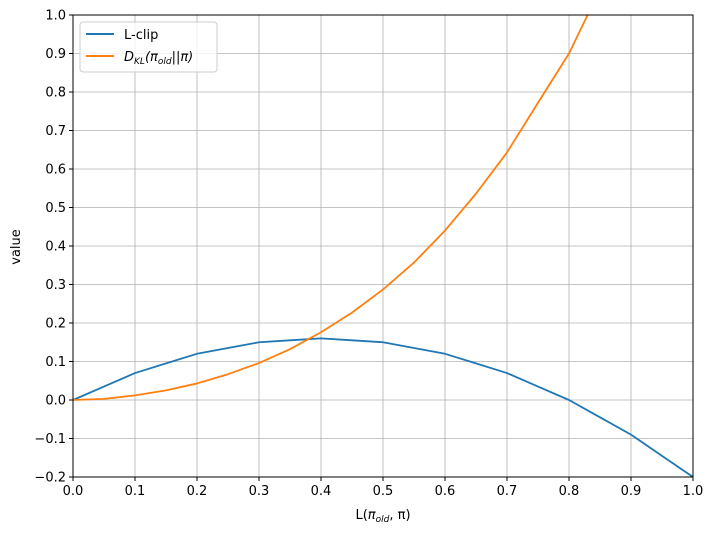 Image resolution: width=713 pixels, height=534 pixels. What do you see at coordinates (55, 208) in the screenshot?
I see `y-tick-label: 0.5` at bounding box center [55, 208].